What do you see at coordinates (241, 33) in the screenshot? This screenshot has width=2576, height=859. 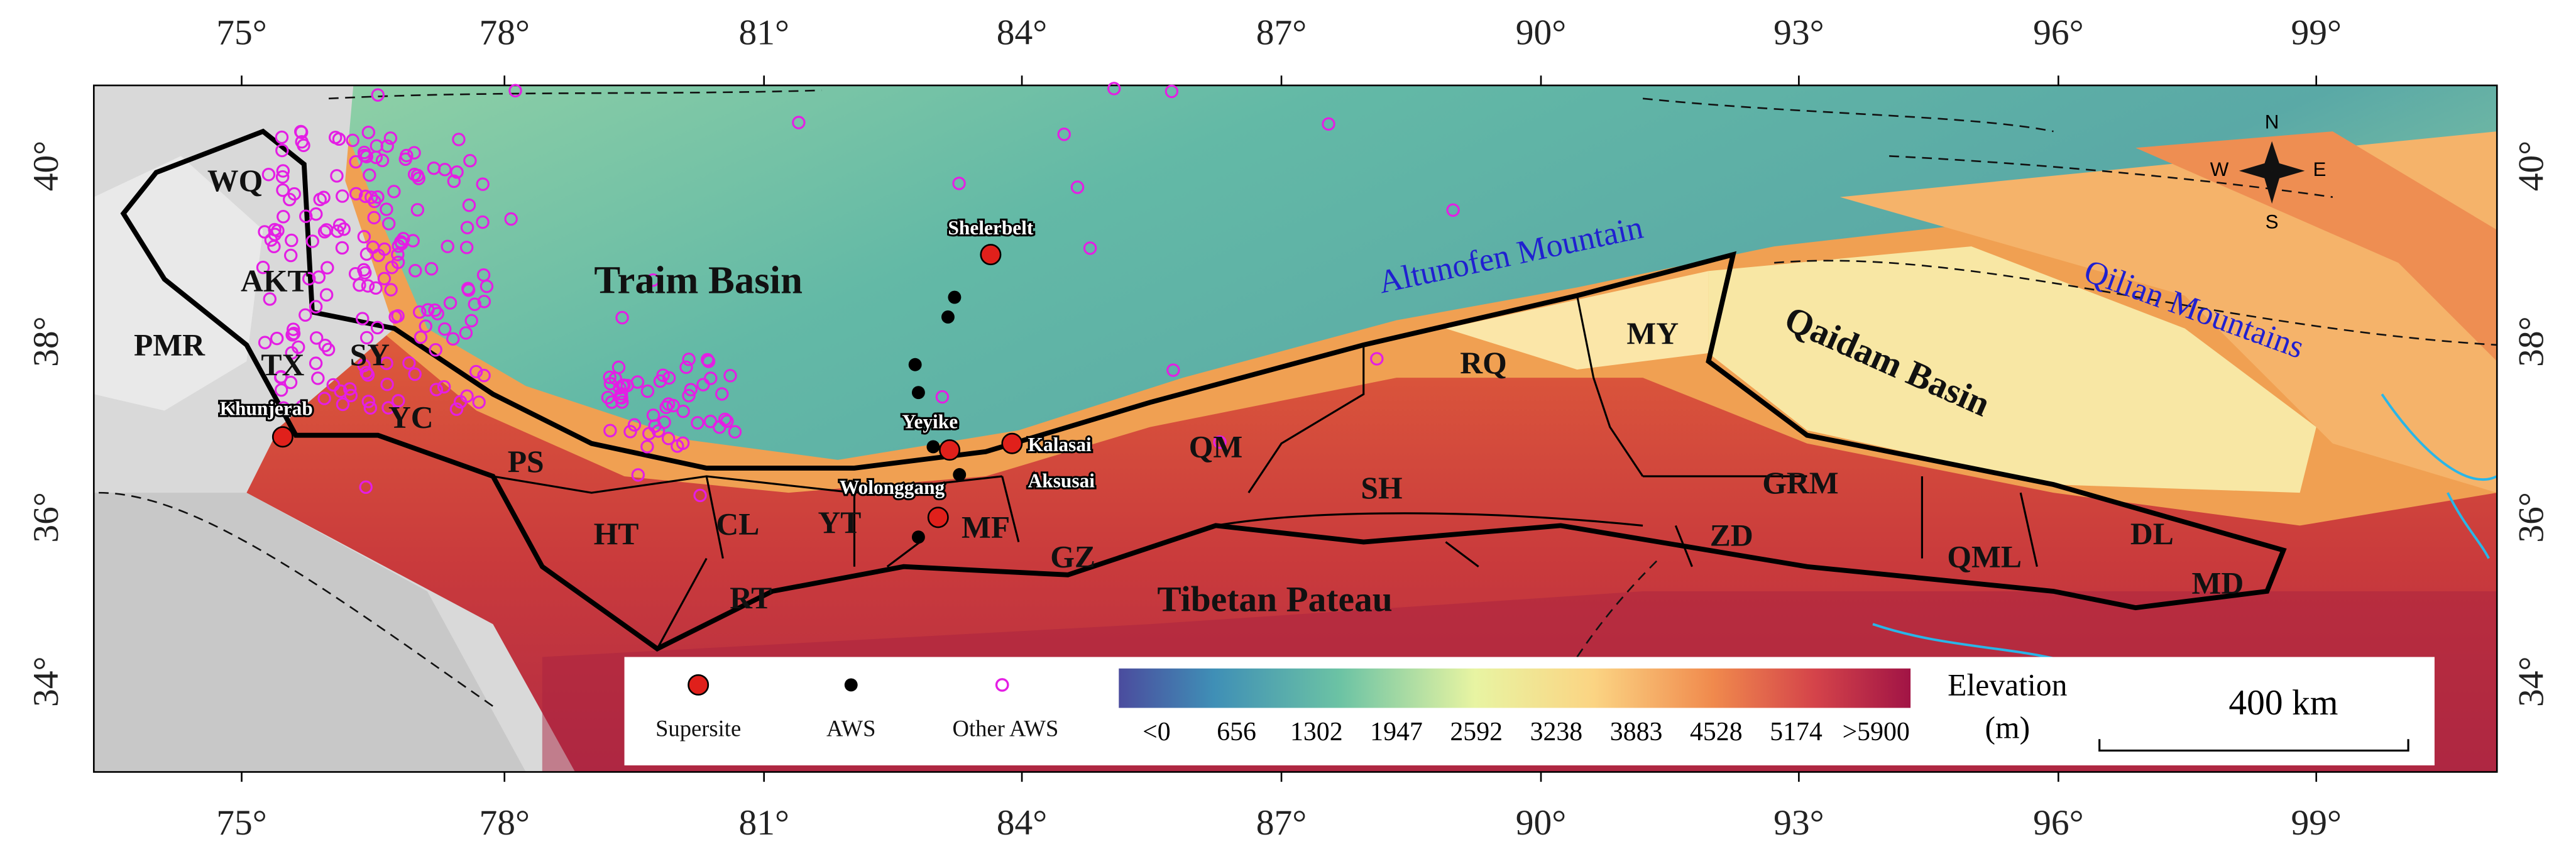 I see `lon-label: 75°` at bounding box center [241, 33].